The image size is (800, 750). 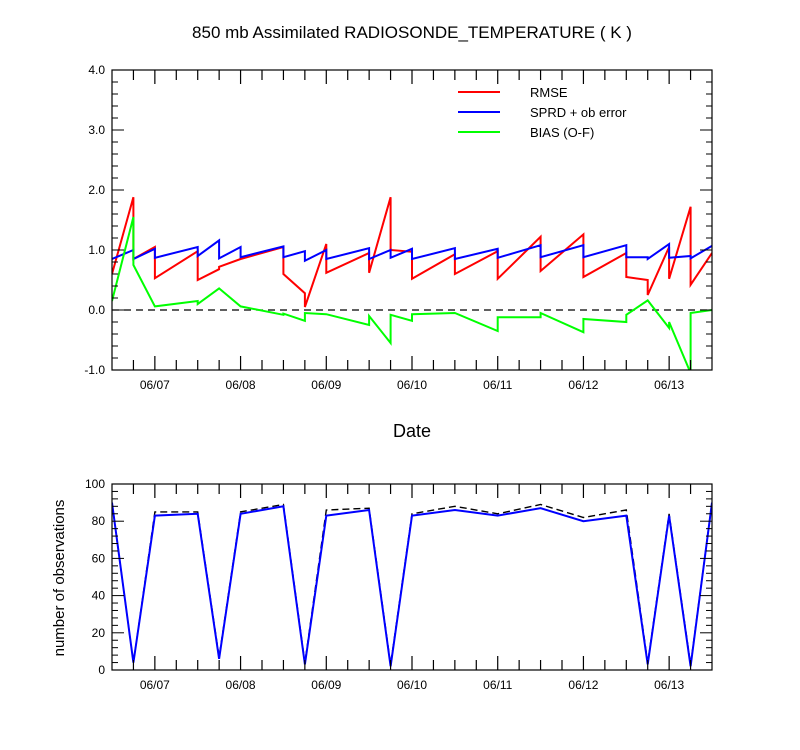 What do you see at coordinates (96, 190) in the screenshot?
I see `top-y-tick-label: 2.0` at bounding box center [96, 190].